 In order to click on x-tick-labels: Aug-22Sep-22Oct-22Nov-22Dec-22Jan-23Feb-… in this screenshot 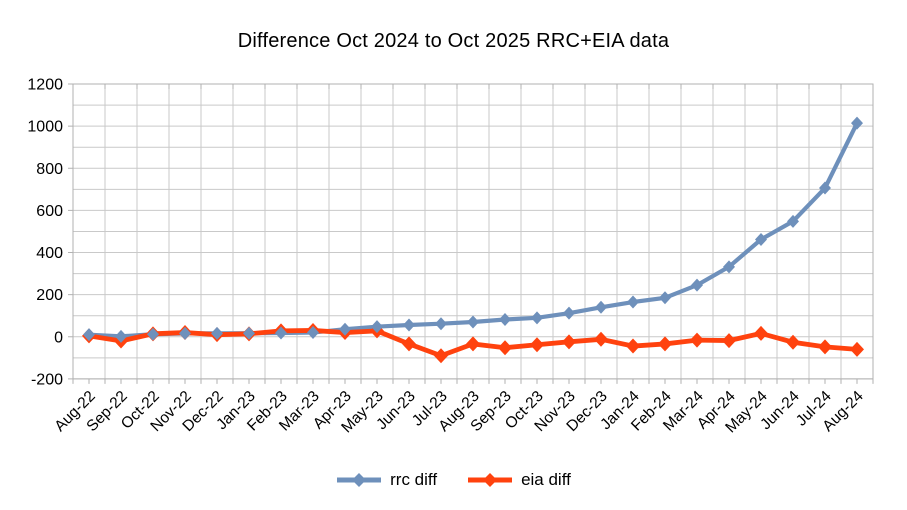, I will do `click(459, 411)`.